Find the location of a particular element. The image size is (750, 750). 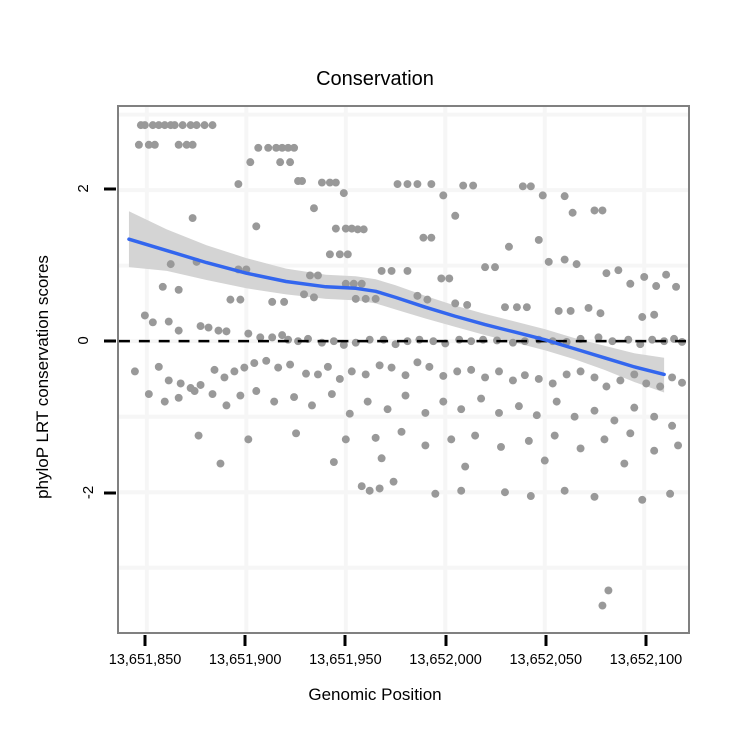

x-tick-label: 13,651,950 is located at coordinates (345, 660).